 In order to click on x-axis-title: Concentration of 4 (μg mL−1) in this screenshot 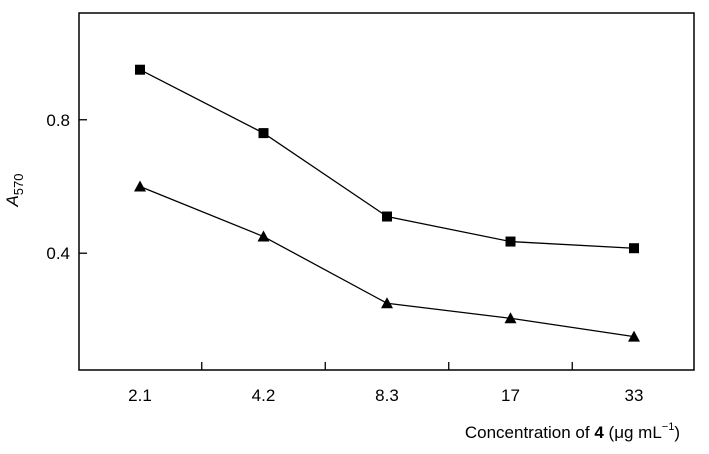, I will do `click(572, 431)`.